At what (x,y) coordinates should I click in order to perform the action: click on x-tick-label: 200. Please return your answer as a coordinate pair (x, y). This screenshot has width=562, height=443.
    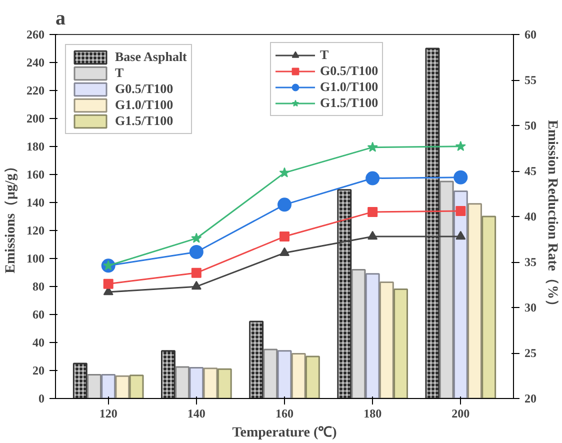
    Looking at the image, I should click on (461, 413).